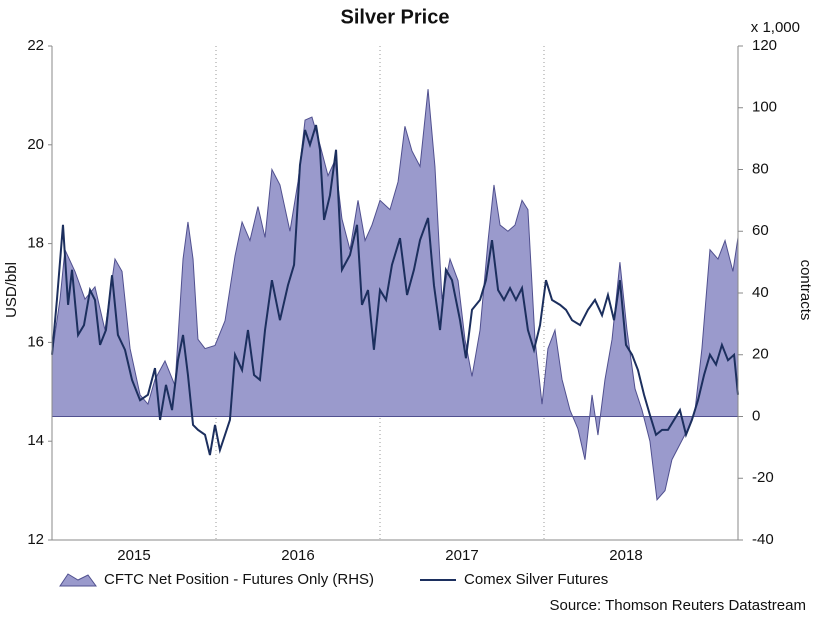  Describe the element at coordinates (78, 580) in the screenshot. I see `legend-swatch` at that location.